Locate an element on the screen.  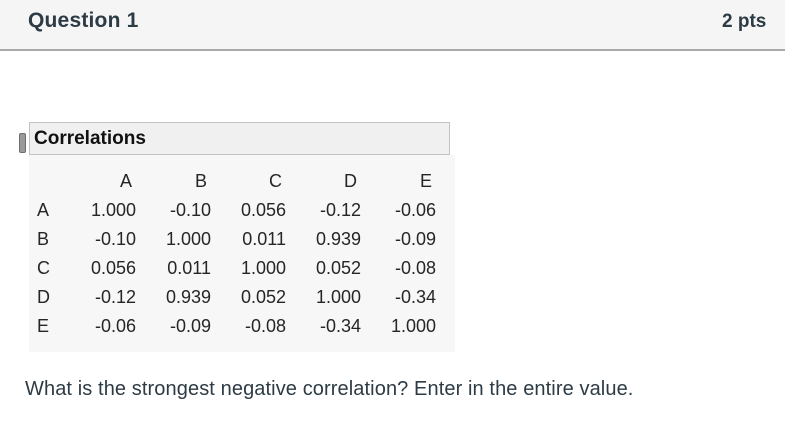
column-header: E is located at coordinates (425, 181).